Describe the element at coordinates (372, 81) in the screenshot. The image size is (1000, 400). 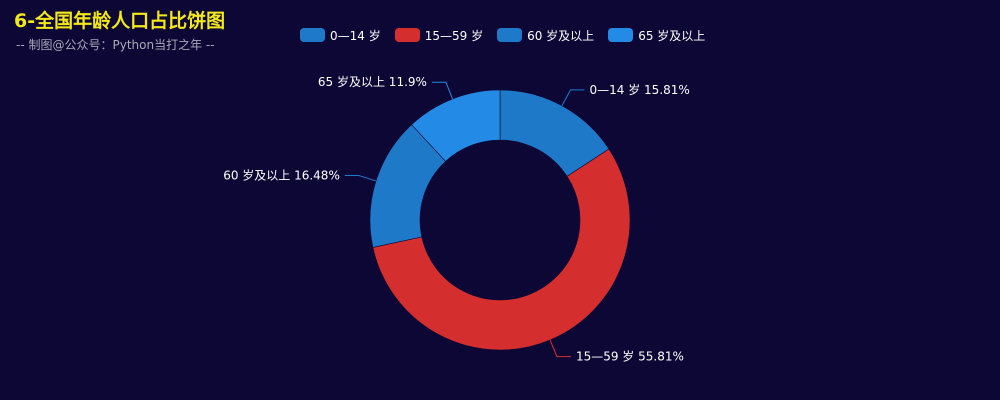
I see `slice-label-4: 65 岁及以上 11.9%` at that location.